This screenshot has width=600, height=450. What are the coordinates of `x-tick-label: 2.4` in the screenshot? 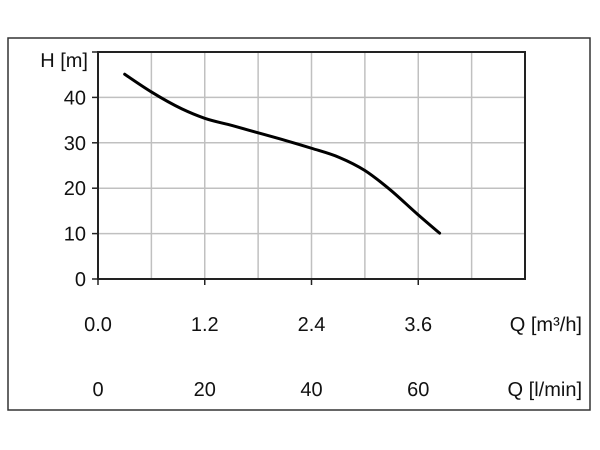 It's located at (312, 325).